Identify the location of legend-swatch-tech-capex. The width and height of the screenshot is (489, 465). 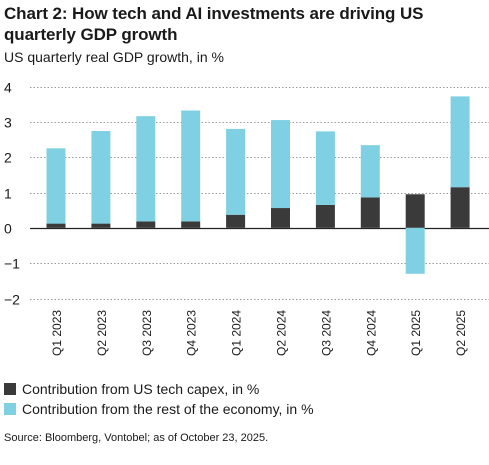
(10, 389).